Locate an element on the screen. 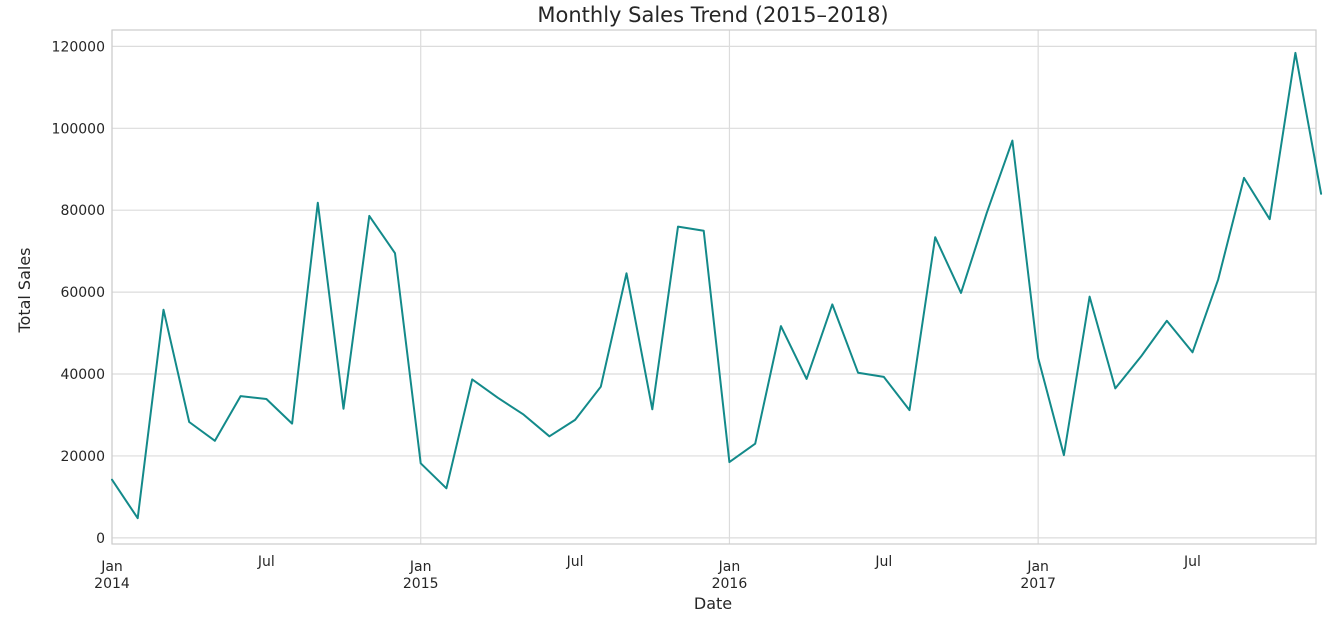 This screenshot has width=1333, height=636. y-tick-label: 60000 is located at coordinates (82, 293).